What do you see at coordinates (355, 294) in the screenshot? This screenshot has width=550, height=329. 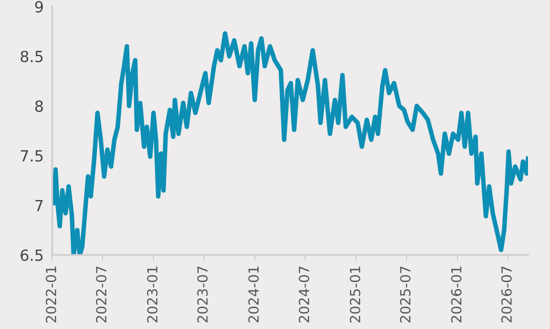 I see `x-tick-label: 2025-01` at bounding box center [355, 294].